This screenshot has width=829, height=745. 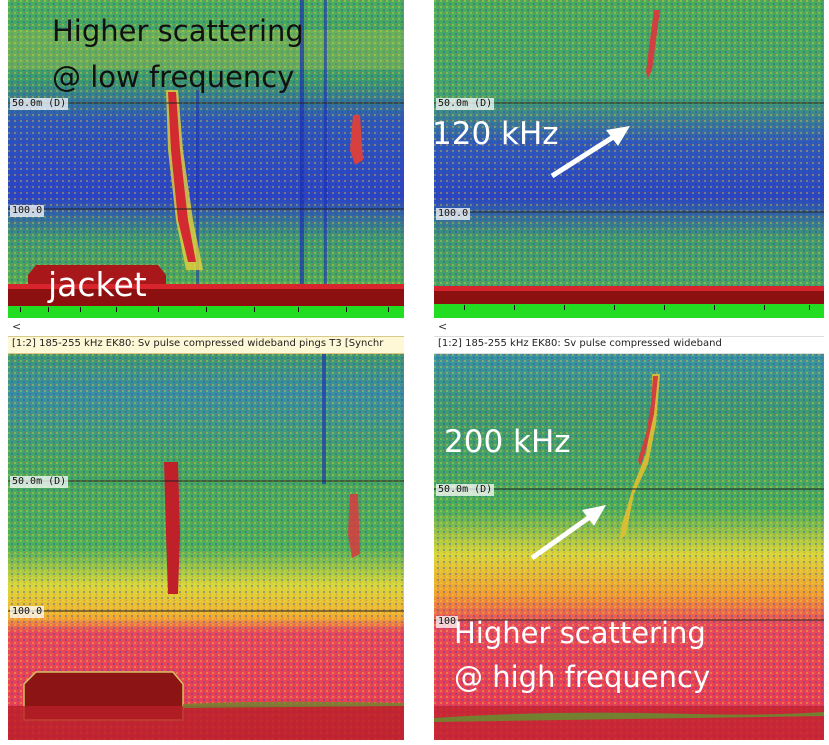 What do you see at coordinates (585, 155) in the screenshot?
I see `arrow-120khz-icon` at bounding box center [585, 155].